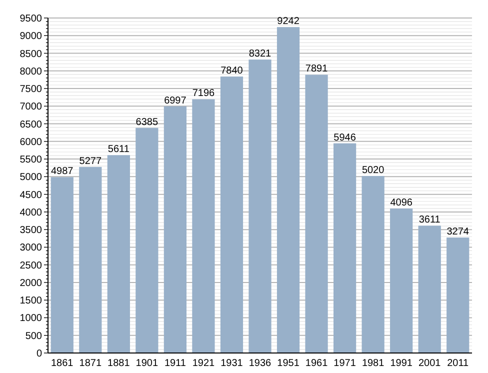 This screenshot has width=488, height=373. Describe the element at coordinates (373, 170) in the screenshot. I see `data-label: 5020` at that location.